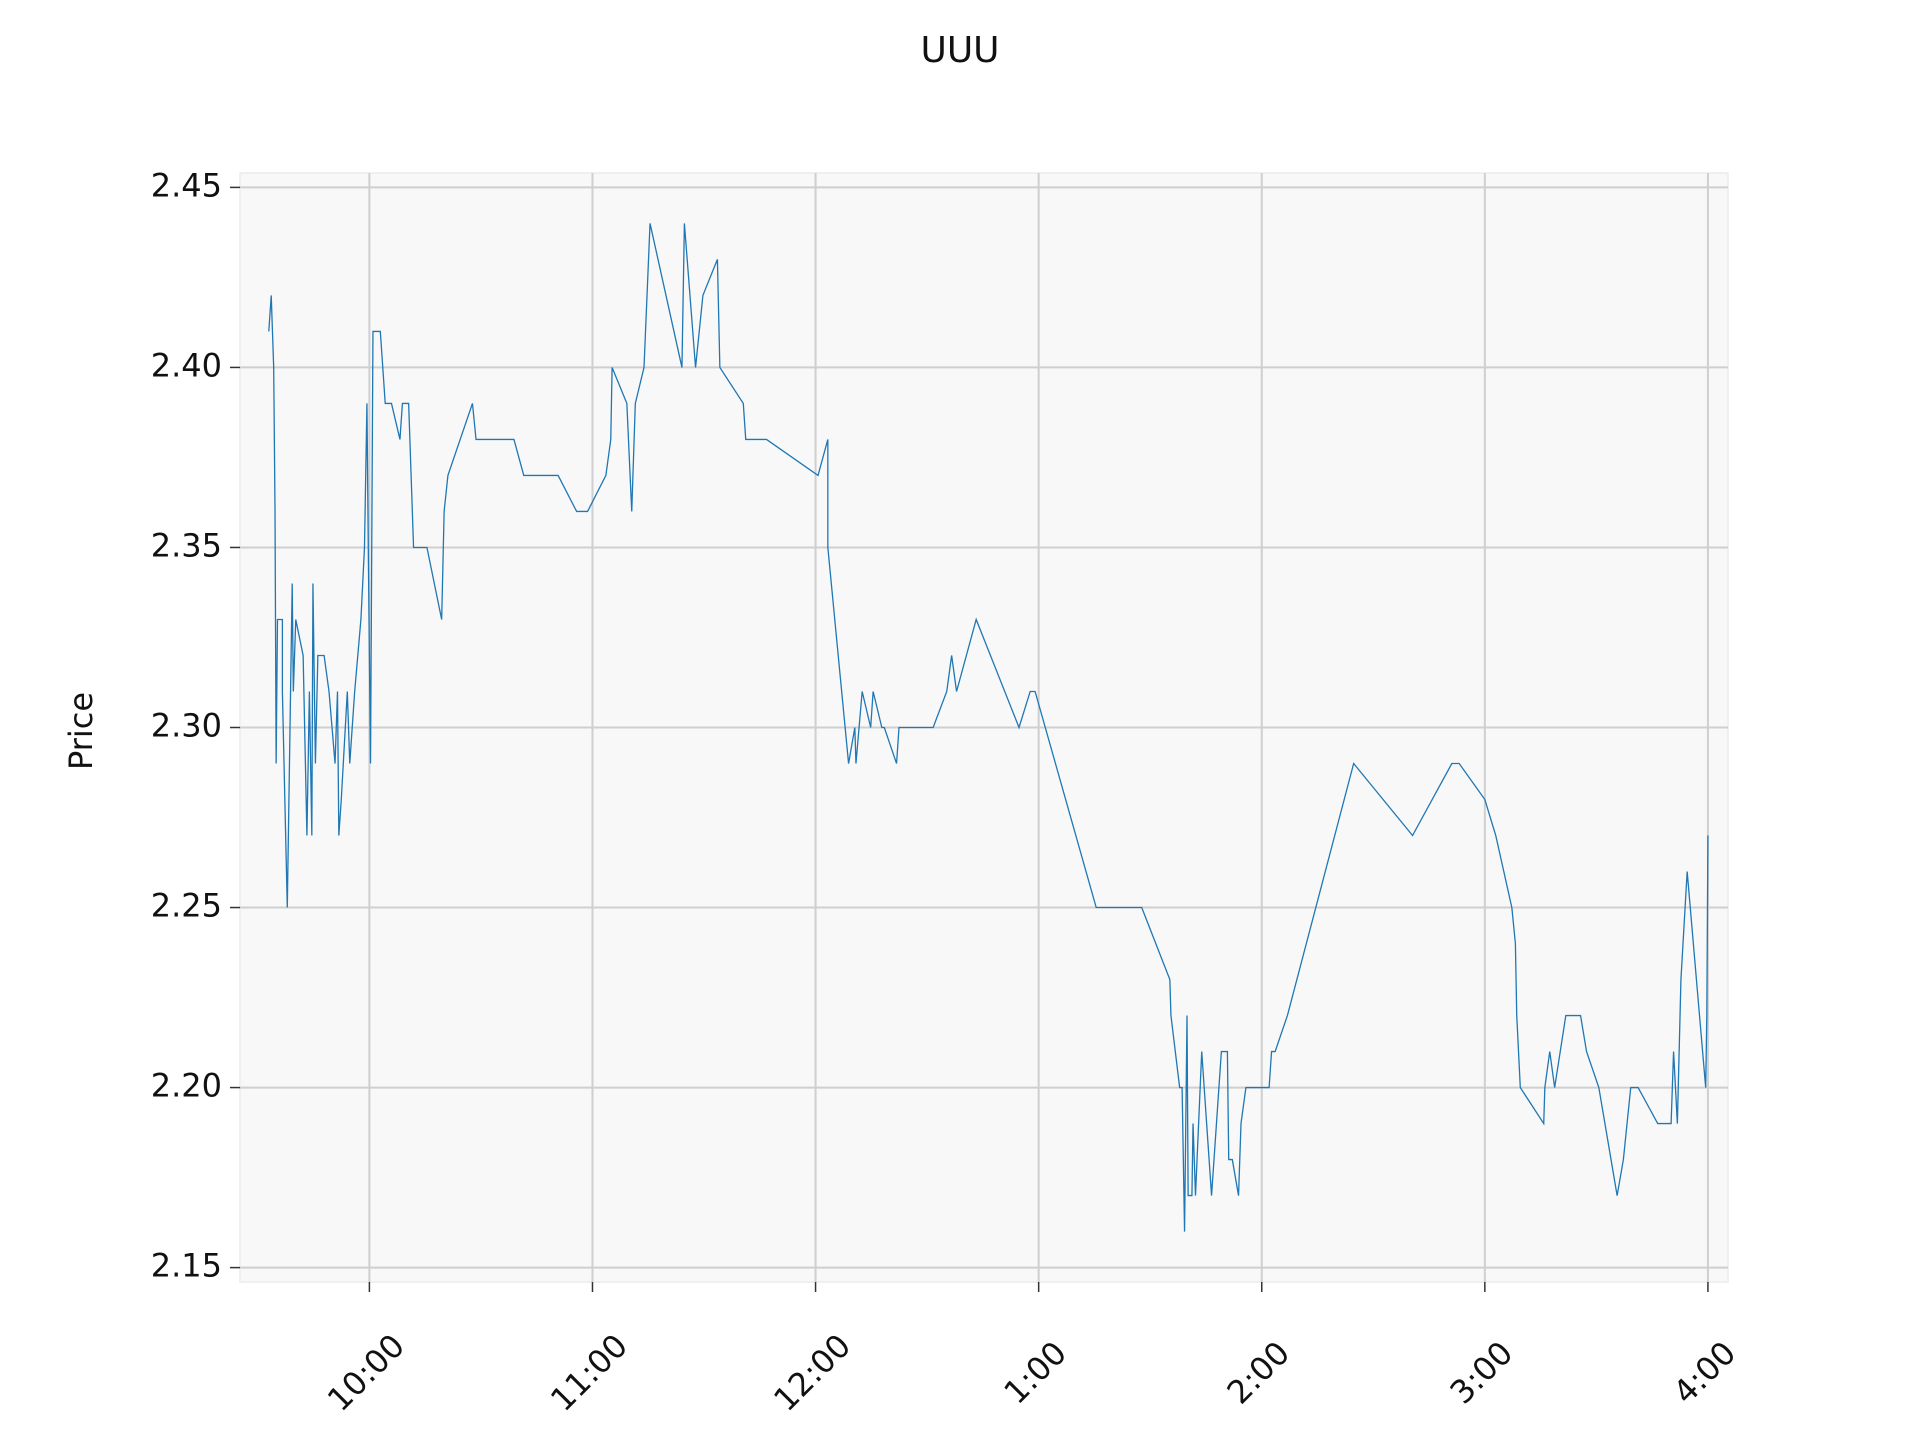 Image resolution: width=1920 pixels, height=1444 pixels. What do you see at coordinates (1258, 1373) in the screenshot?
I see `x-tick-label: 2:00` at bounding box center [1258, 1373].